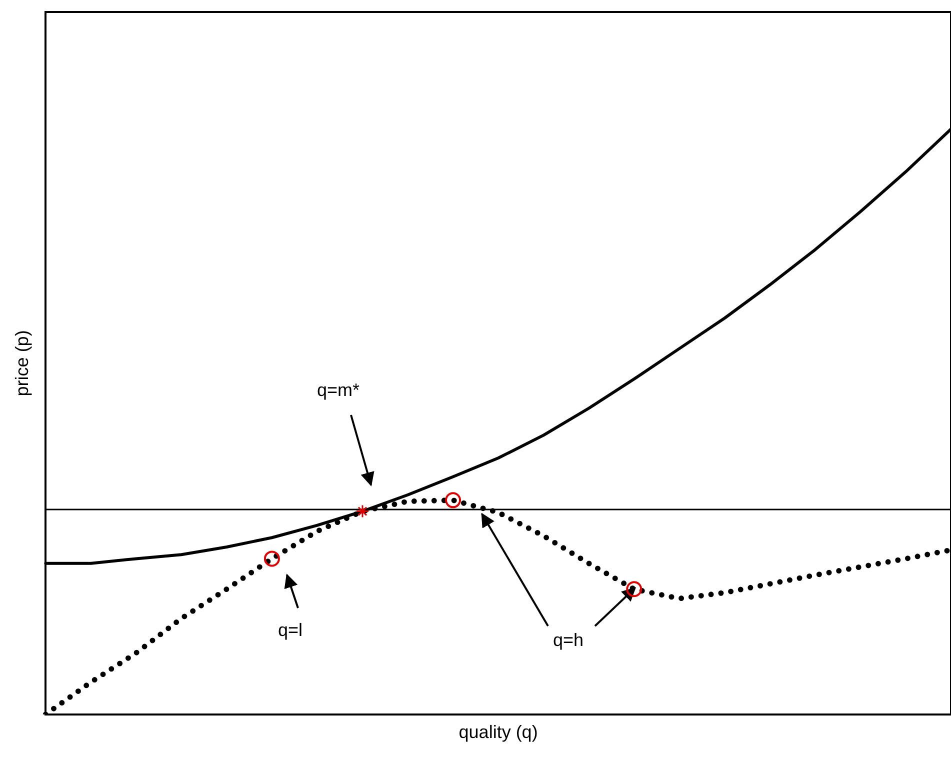  I want to click on x-axis-title: quality (q), so click(498, 732).